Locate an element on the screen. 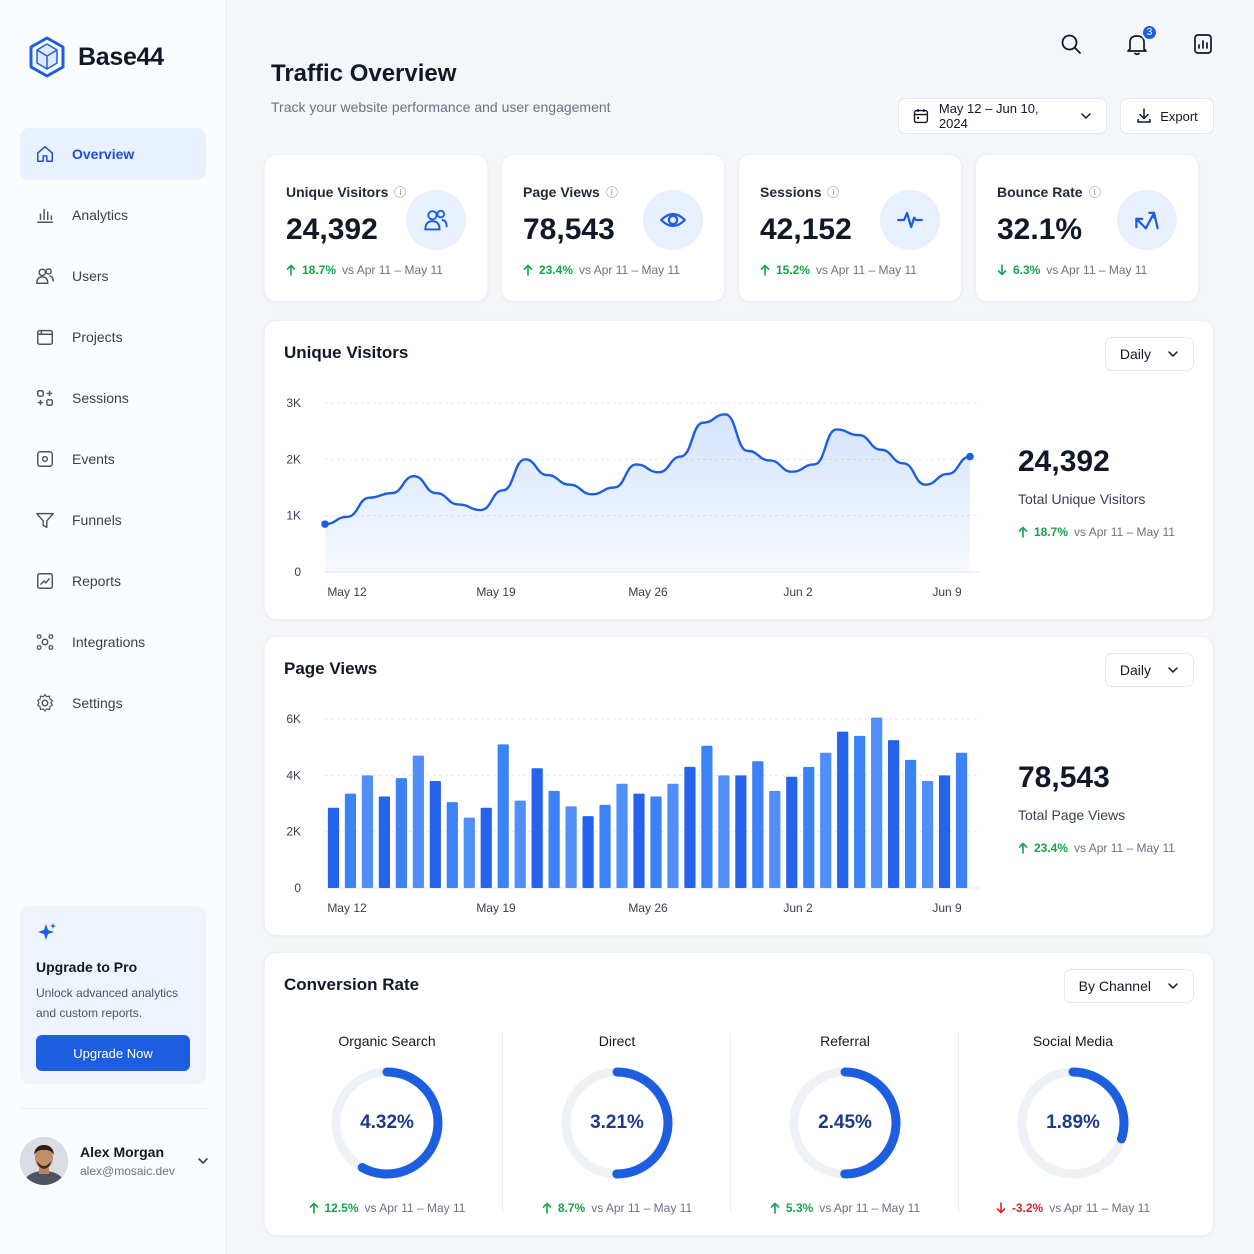  sidebar-item-analytics: Analytics is located at coordinates (113, 215).